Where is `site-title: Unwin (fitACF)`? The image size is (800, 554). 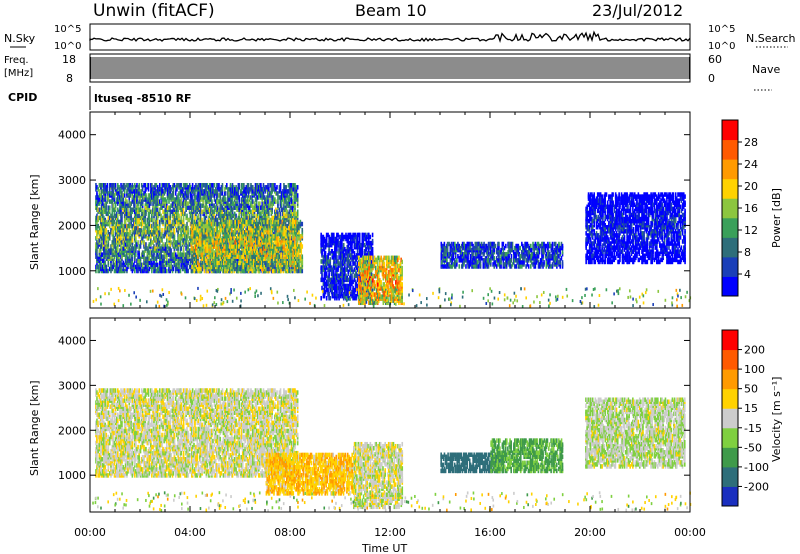 site-title: Unwin (fitACF) is located at coordinates (154, 11).